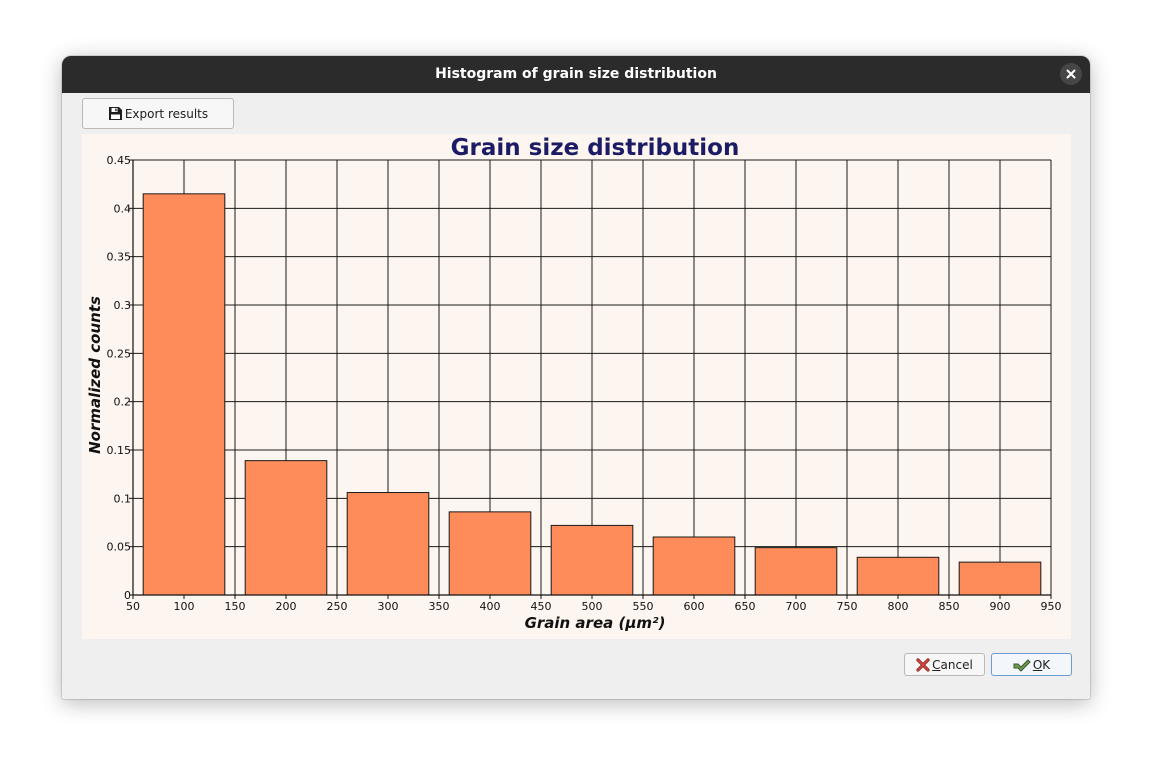  What do you see at coordinates (119, 450) in the screenshot?
I see `y-tick-label: 0.15` at bounding box center [119, 450].